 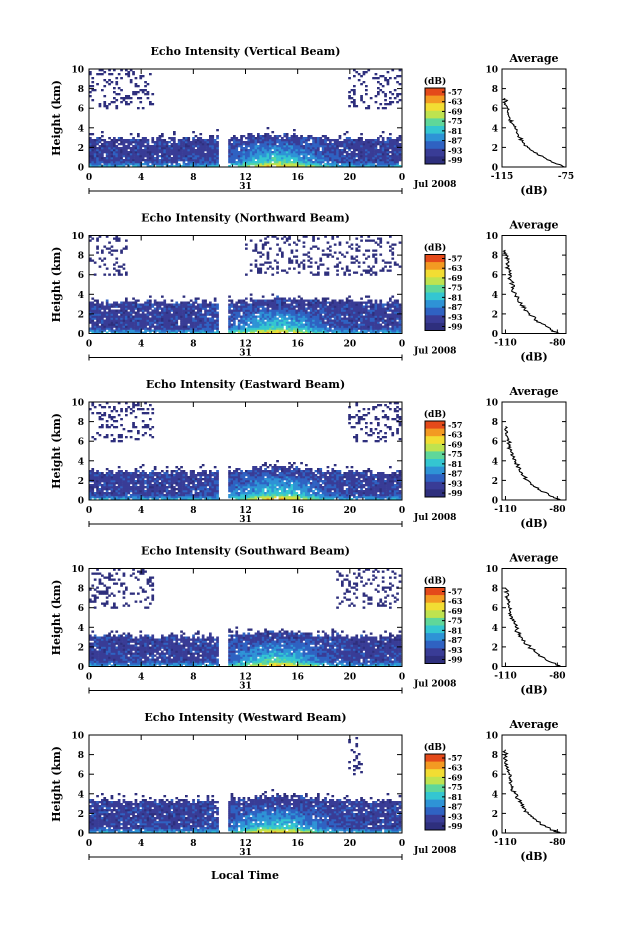 What do you see at coordinates (455, 297) in the screenshot?
I see `colorbar-tick-label: -81` at bounding box center [455, 297].